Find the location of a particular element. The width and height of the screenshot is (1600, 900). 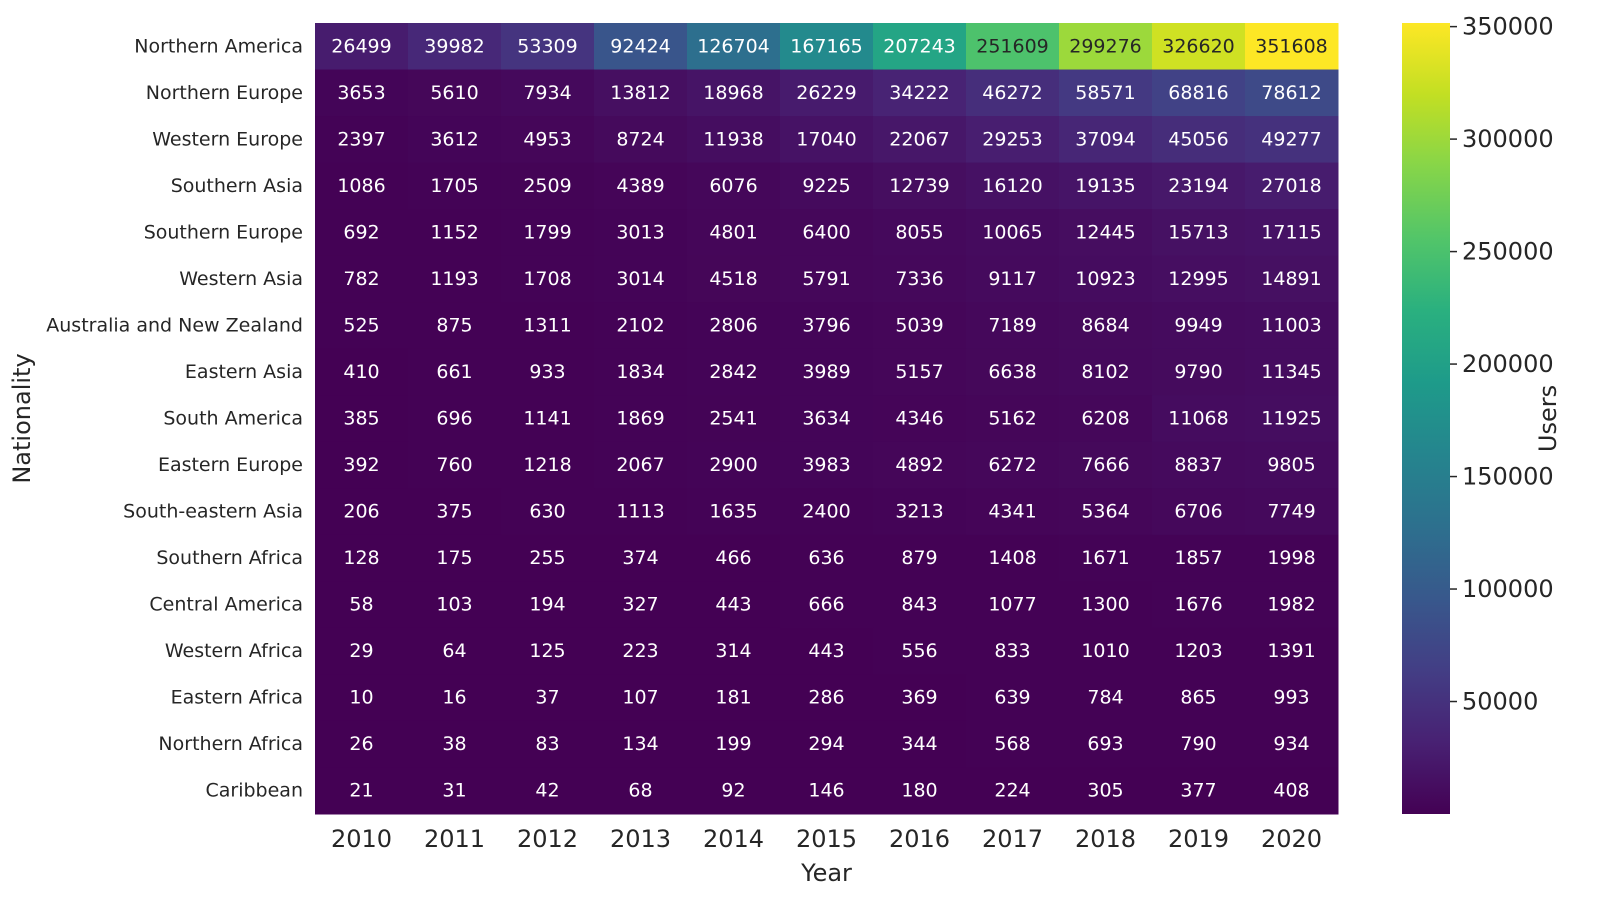

cell-value-label: 1113 is located at coordinates (640, 512).